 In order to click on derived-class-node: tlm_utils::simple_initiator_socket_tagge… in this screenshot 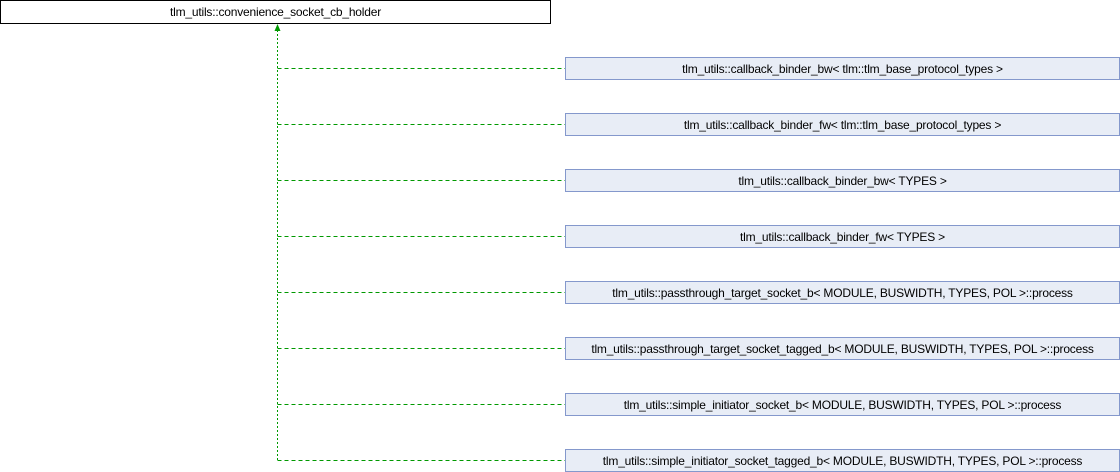, I will do `click(842, 460)`.